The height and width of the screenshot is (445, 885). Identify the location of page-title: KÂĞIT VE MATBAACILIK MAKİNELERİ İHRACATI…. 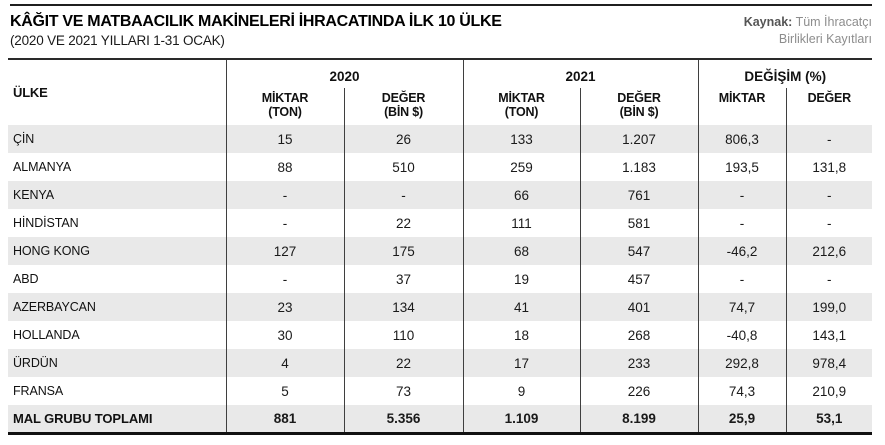
(256, 21).